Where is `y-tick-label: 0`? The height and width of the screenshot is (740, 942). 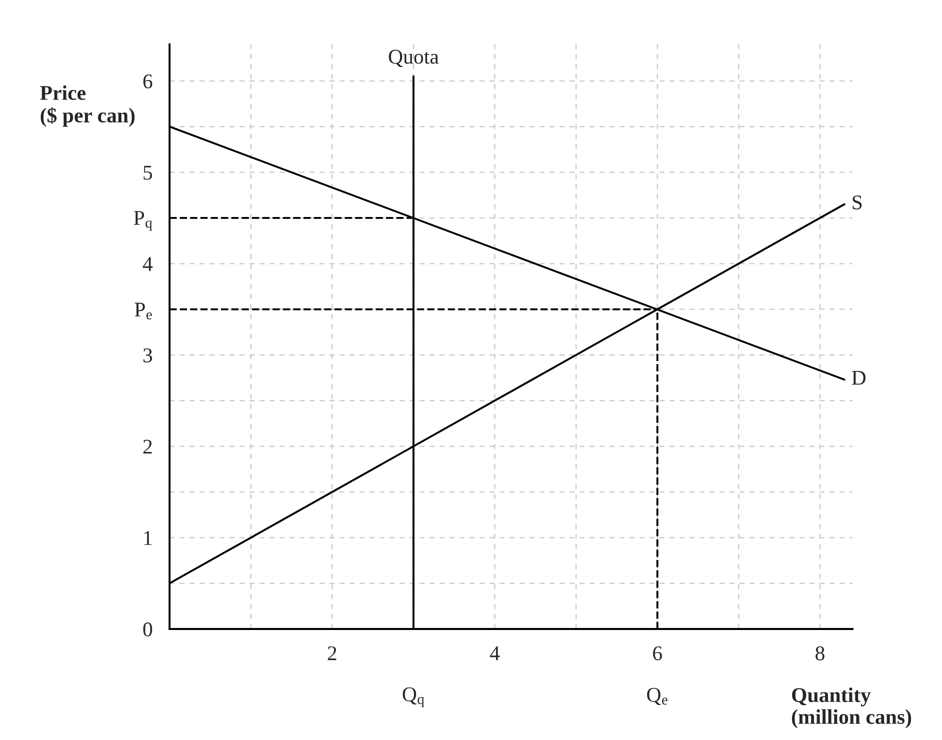 y-tick-label: 0 is located at coordinates (147, 629).